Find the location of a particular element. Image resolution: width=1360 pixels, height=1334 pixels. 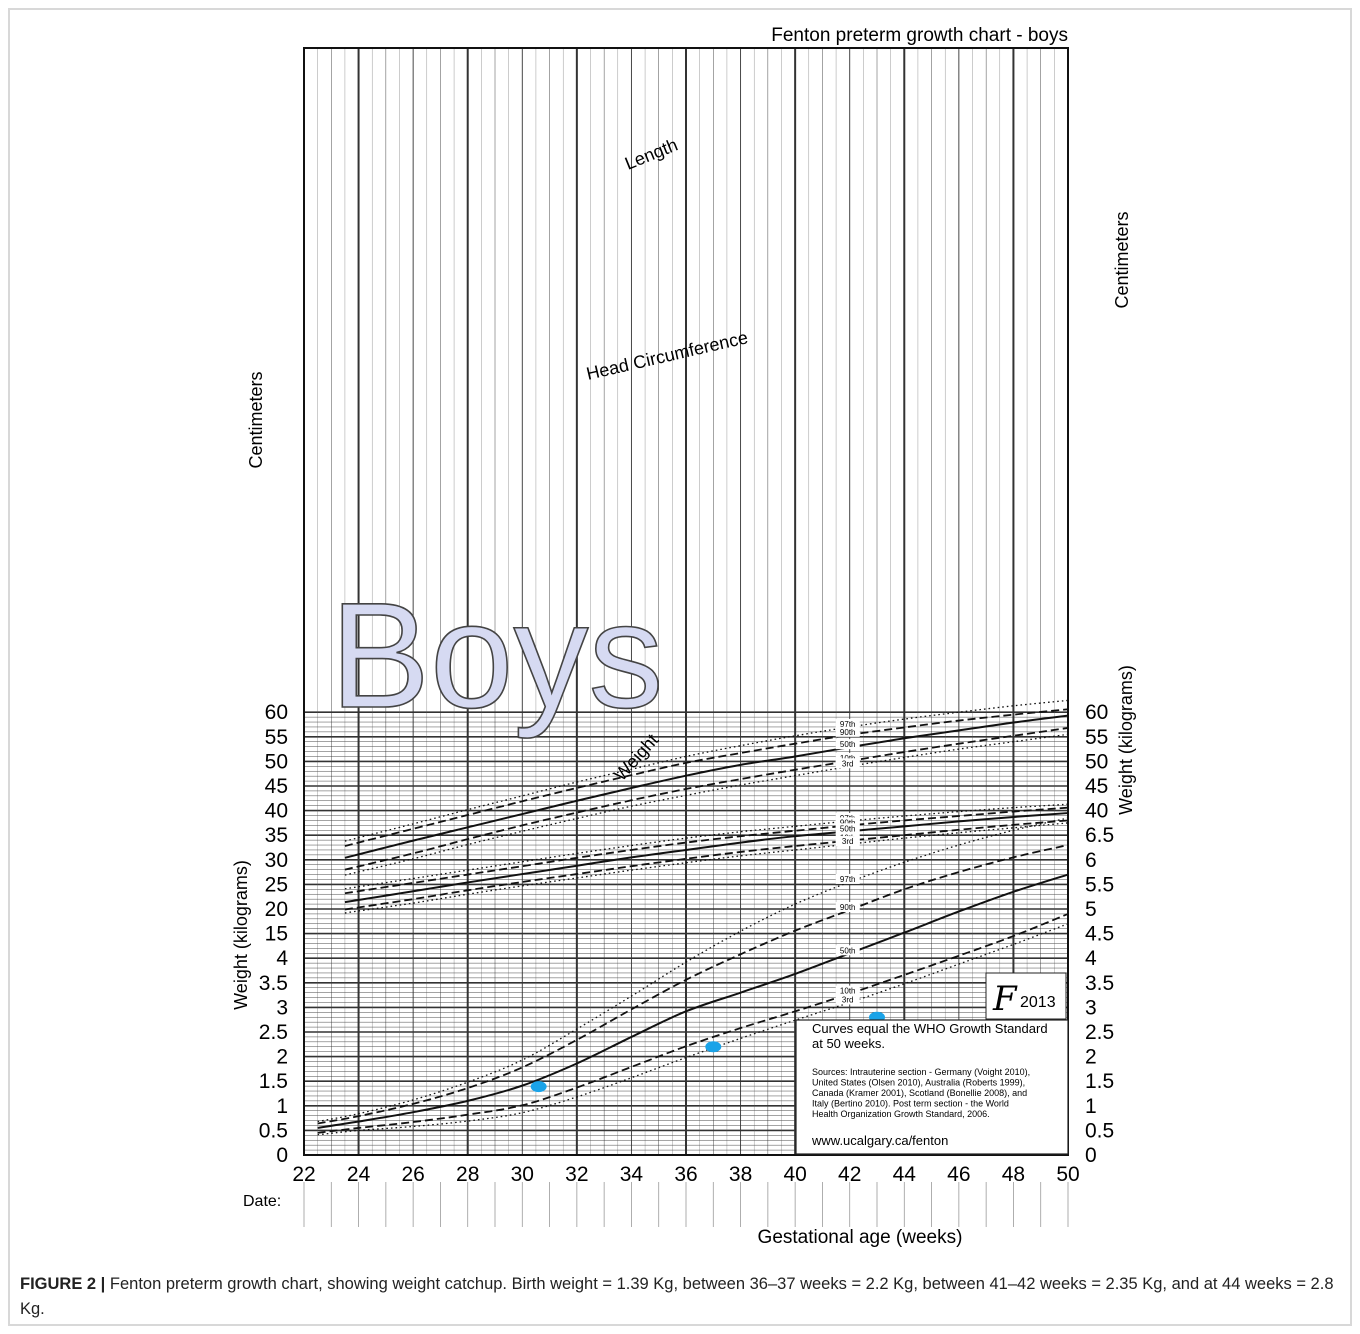

x-tick-label: 34 is located at coordinates (632, 1174).